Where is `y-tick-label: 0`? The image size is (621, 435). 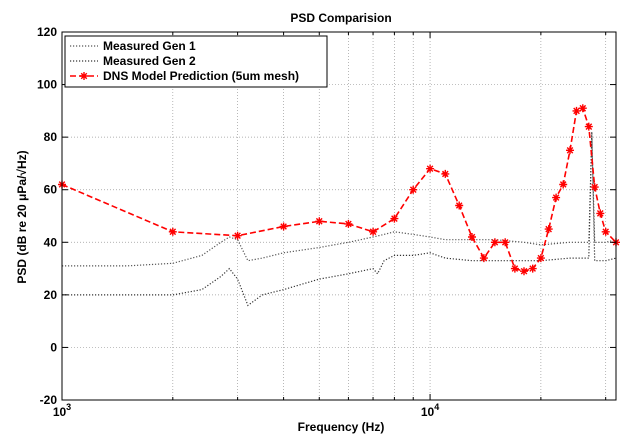
y-tick-label: 0 is located at coordinates (53, 347).